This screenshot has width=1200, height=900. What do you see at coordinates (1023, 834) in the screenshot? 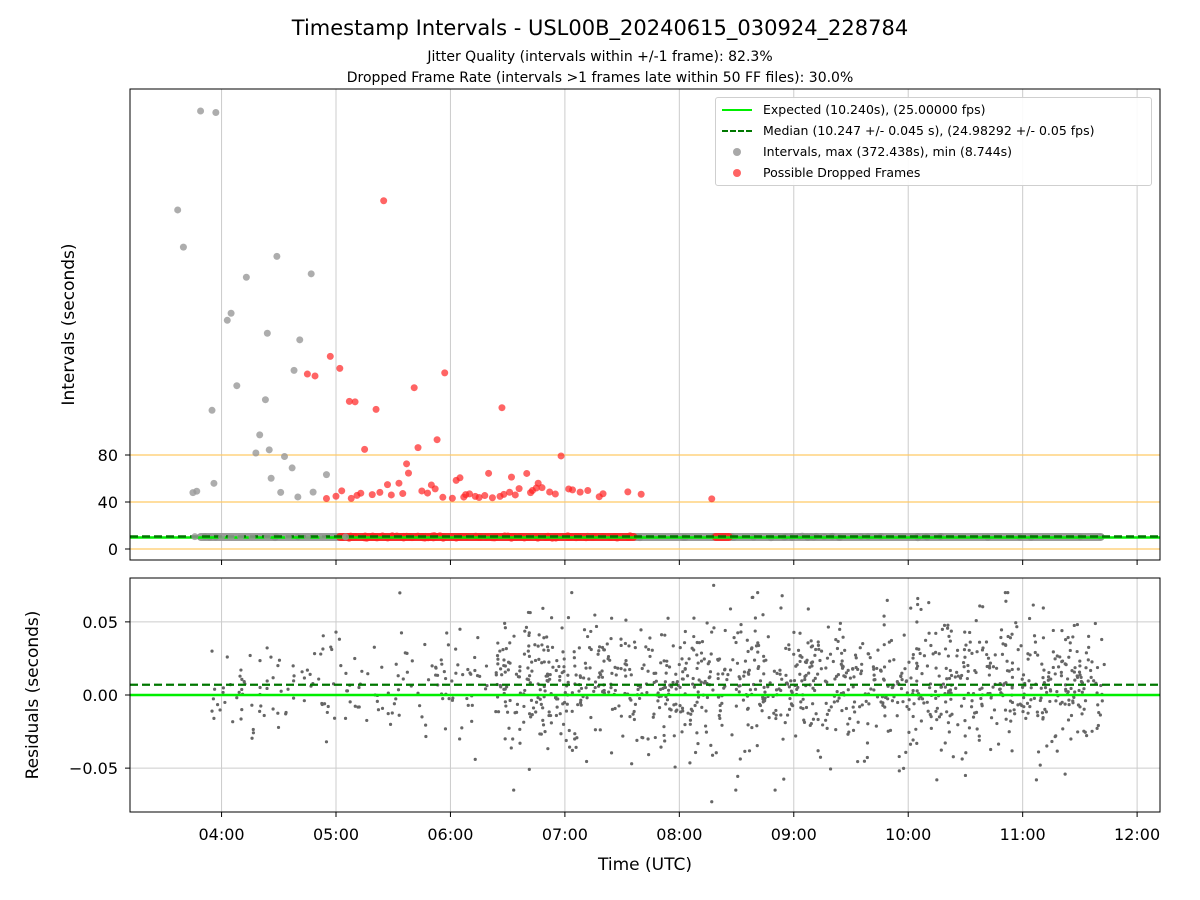
I see `xtick-label-7: 11:00` at bounding box center [1023, 834].